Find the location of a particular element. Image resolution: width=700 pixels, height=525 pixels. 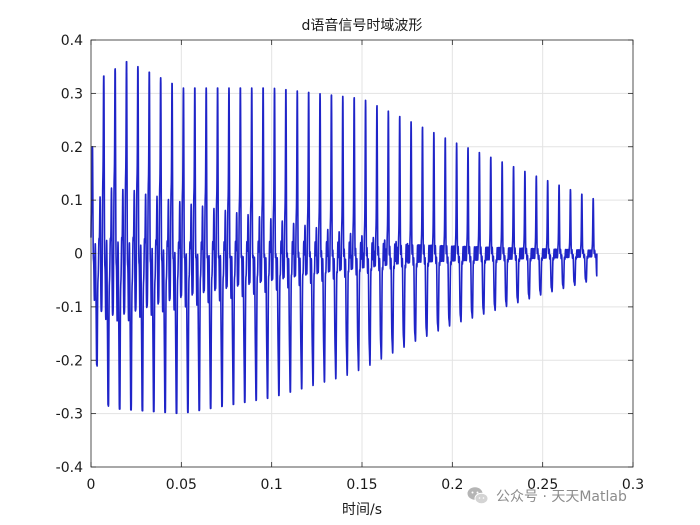

watermark-text: 公众号 · 天天Matlab is located at coordinates (561, 497).